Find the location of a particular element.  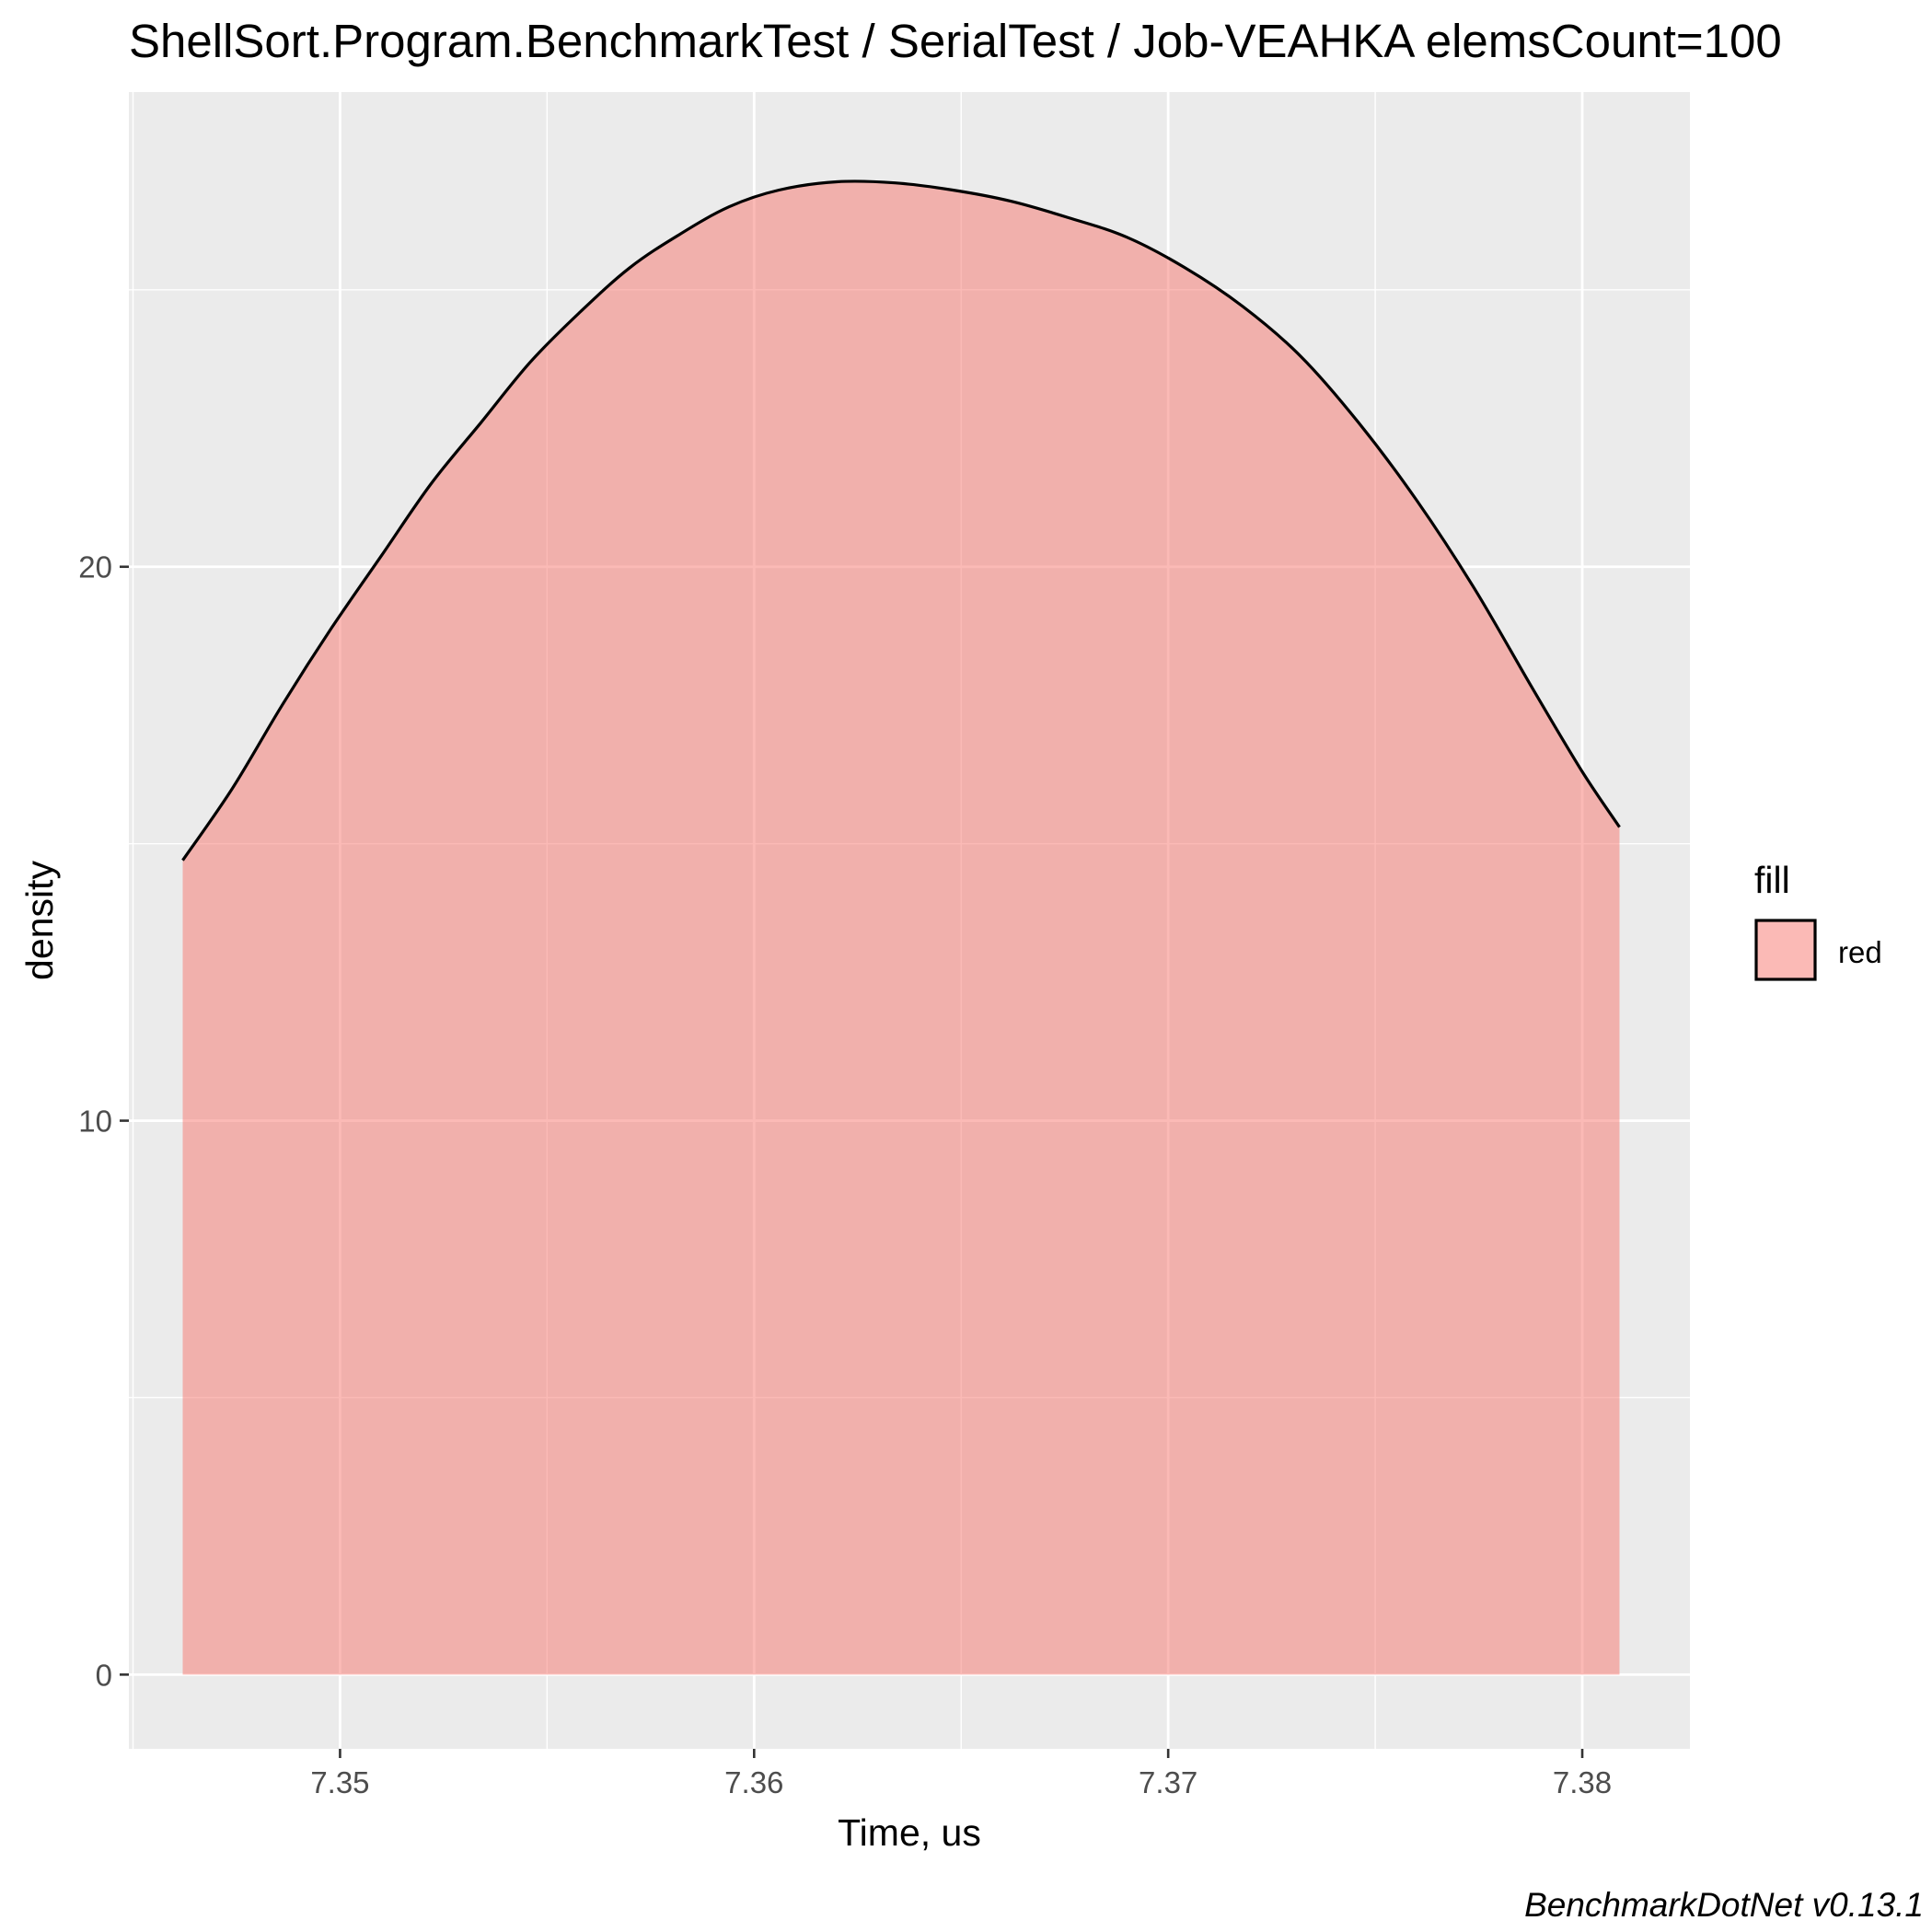

legend-title: fill is located at coordinates (1772, 880).